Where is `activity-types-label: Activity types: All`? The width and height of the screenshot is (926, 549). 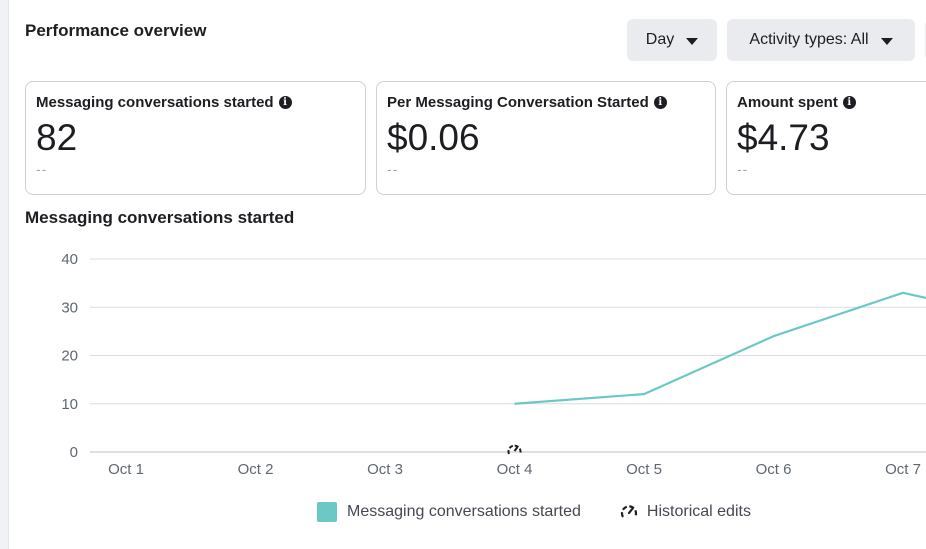
activity-types-label: Activity types: All is located at coordinates (809, 39).